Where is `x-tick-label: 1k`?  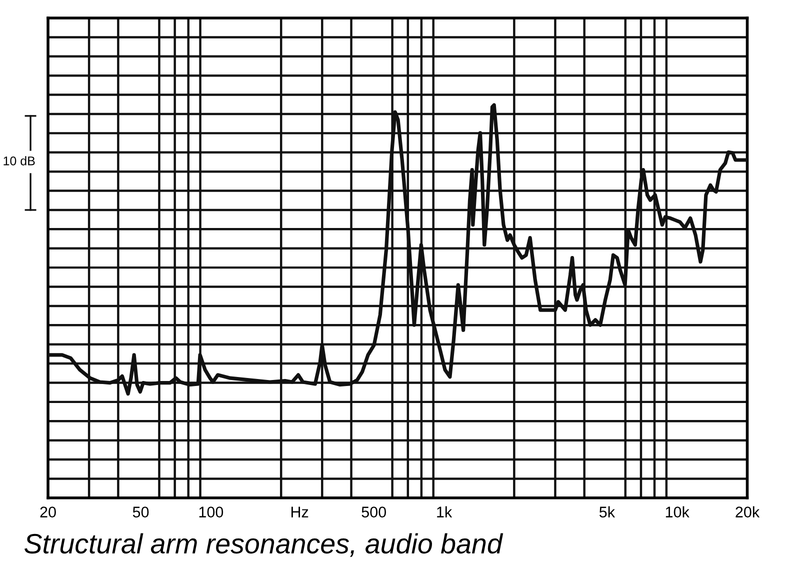
x-tick-label: 1k is located at coordinates (444, 512).